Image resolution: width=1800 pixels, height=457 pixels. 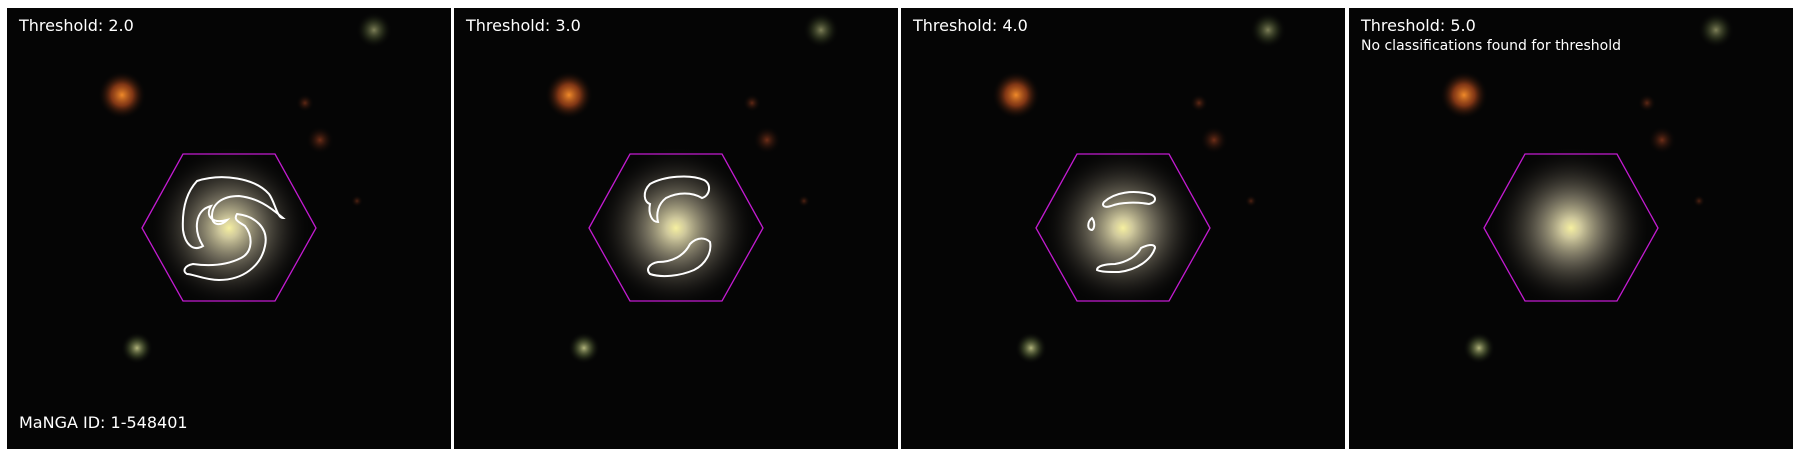 I want to click on threshold-label: Threshold: 3.0, so click(x=523, y=25).